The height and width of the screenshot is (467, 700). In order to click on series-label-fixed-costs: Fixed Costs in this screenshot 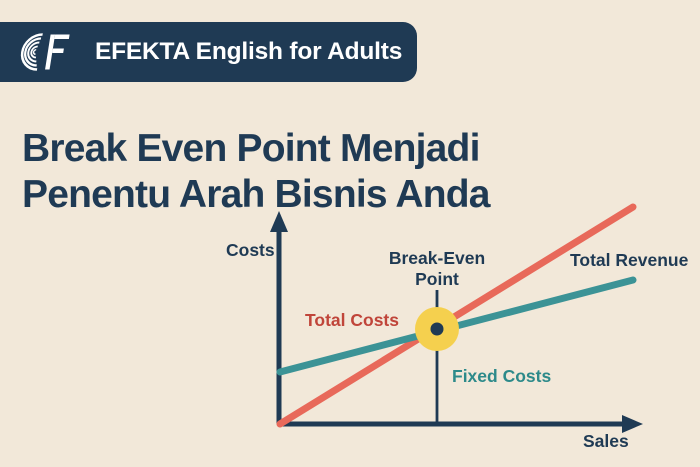, I will do `click(501, 376)`.